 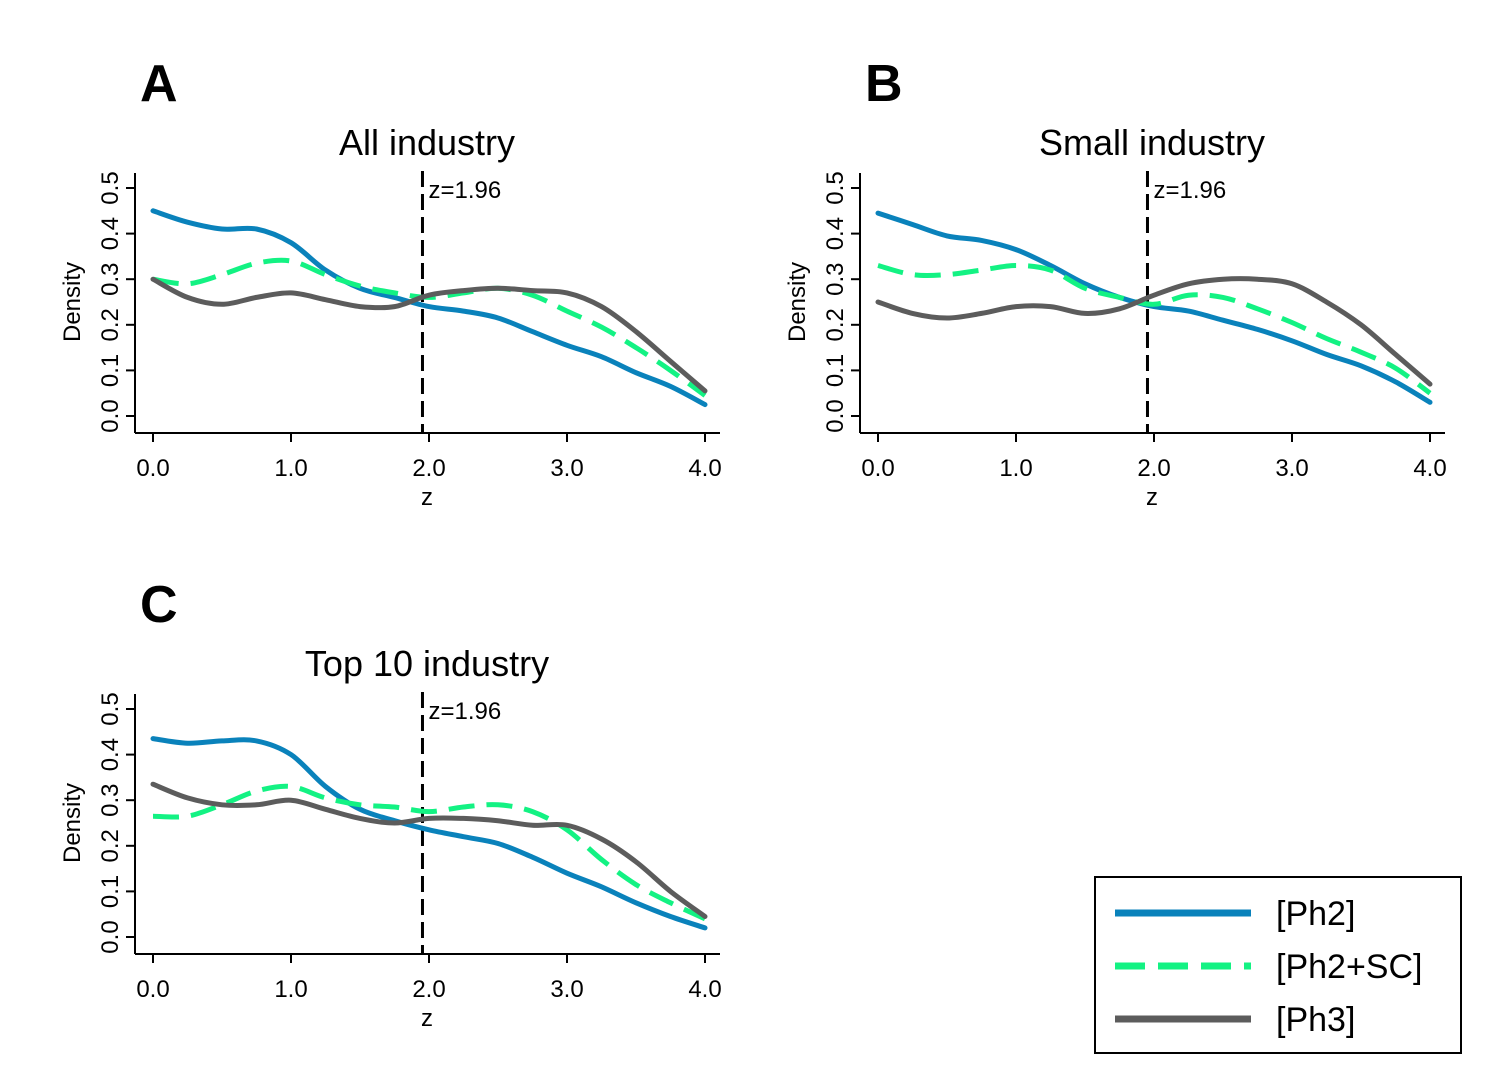 What do you see at coordinates (159, 84) in the screenshot?
I see `panel-letter: A` at bounding box center [159, 84].